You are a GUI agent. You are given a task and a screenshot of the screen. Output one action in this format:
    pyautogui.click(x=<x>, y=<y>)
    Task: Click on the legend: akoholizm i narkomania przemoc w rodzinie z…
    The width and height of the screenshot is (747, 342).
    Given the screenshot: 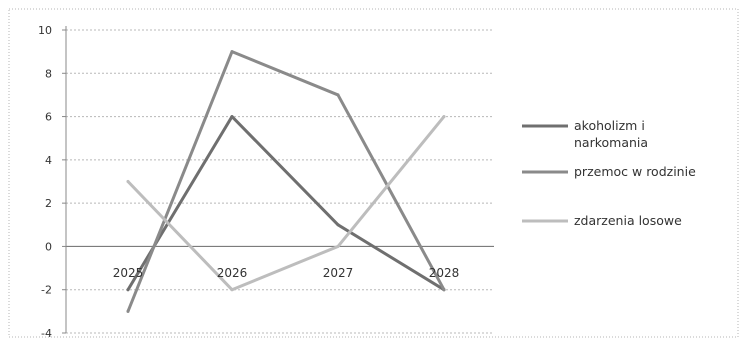 What is the action you would take?
    pyautogui.click(x=609, y=173)
    